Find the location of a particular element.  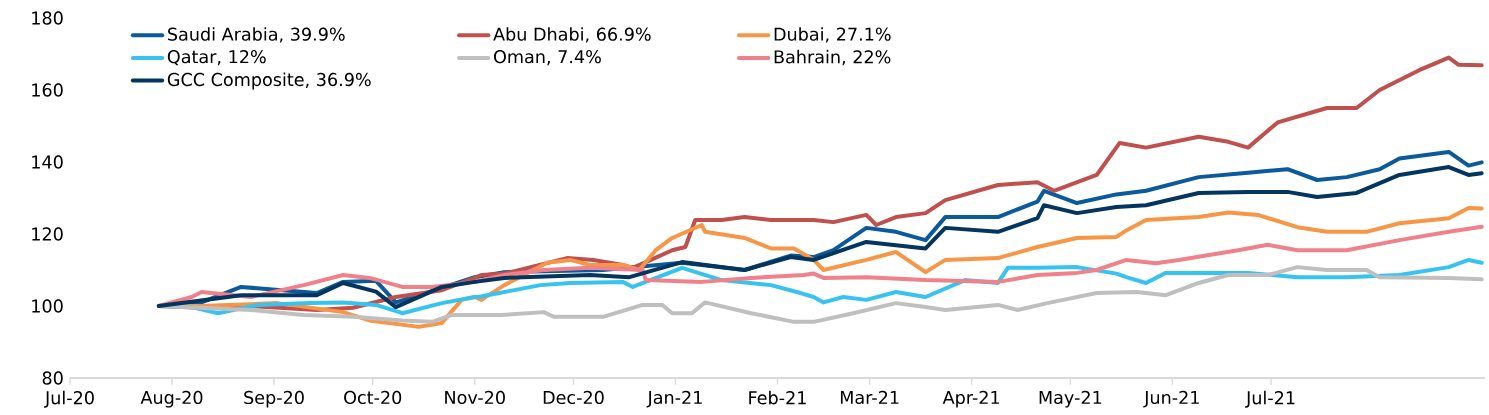

x-tick-label: Oct-20 is located at coordinates (373, 397).